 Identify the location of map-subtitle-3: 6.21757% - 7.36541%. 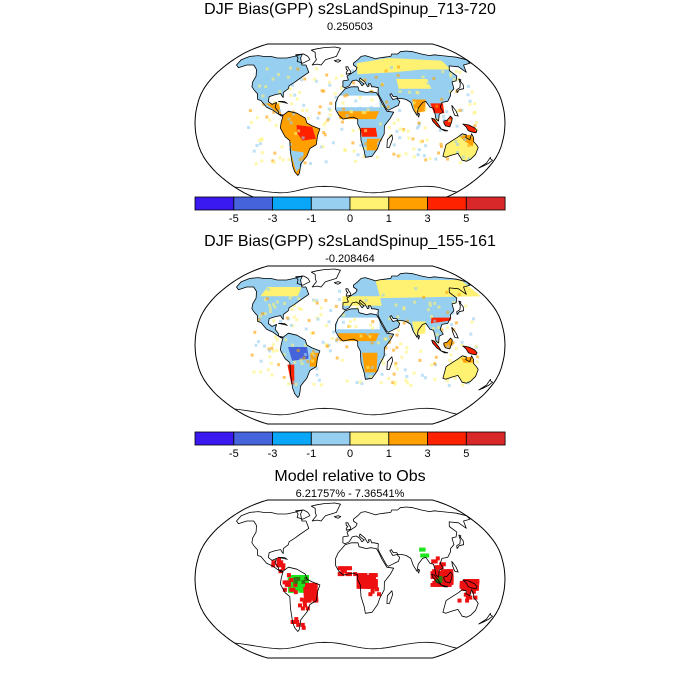
(350, 494).